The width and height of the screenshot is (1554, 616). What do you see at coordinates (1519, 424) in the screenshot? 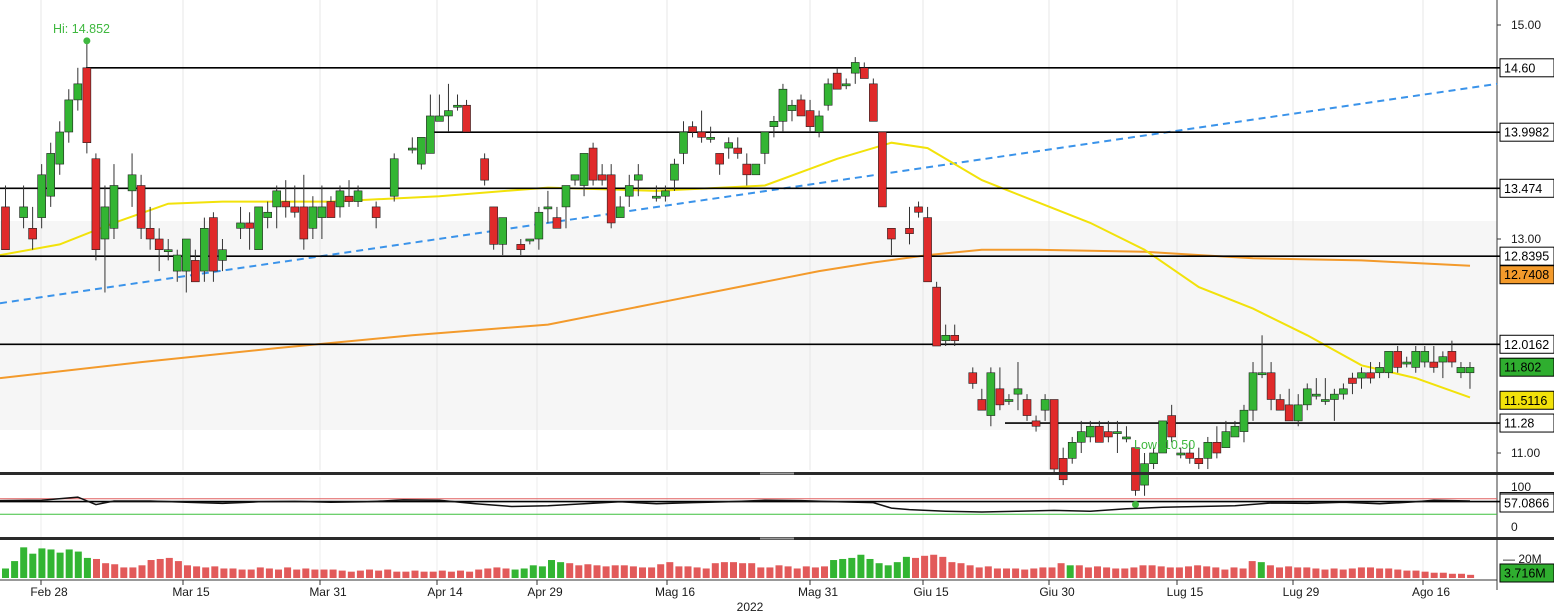
I see `value-tag-label: 11.28` at bounding box center [1519, 424].